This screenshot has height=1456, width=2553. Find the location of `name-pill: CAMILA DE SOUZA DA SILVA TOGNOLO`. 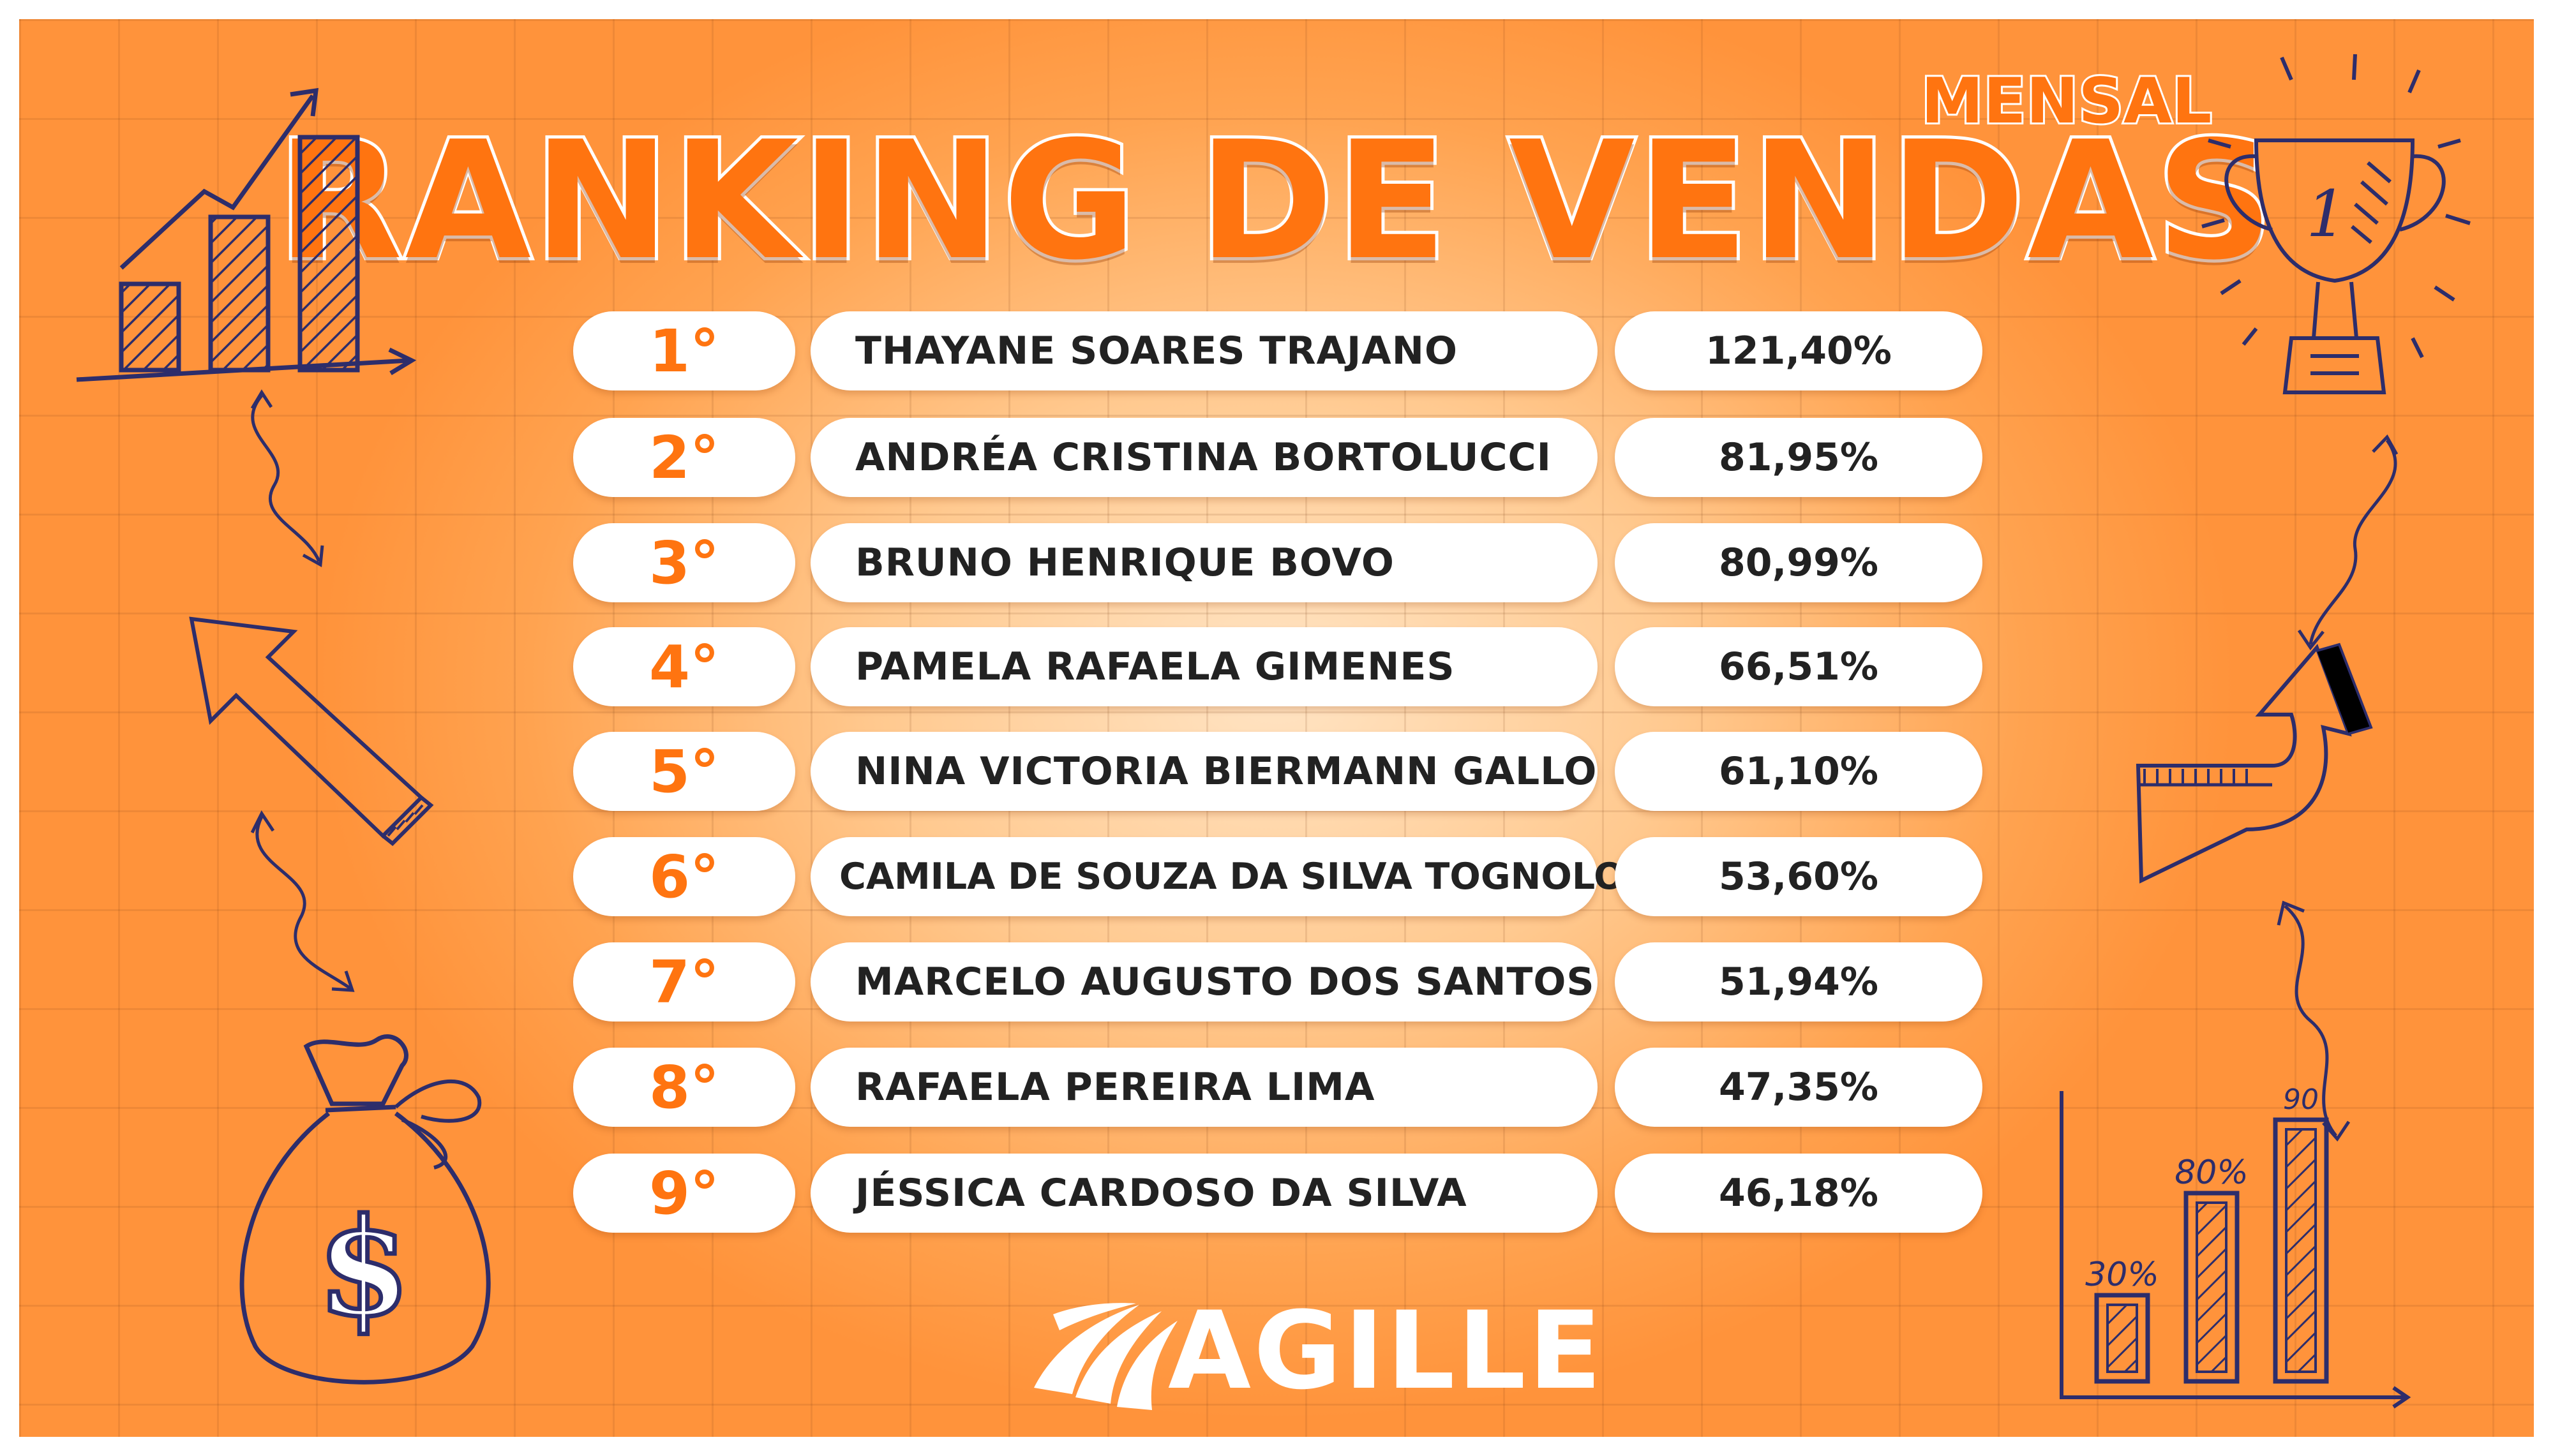

name-pill: CAMILA DE SOUZA DA SILVA TOGNOLO is located at coordinates (1218, 876).